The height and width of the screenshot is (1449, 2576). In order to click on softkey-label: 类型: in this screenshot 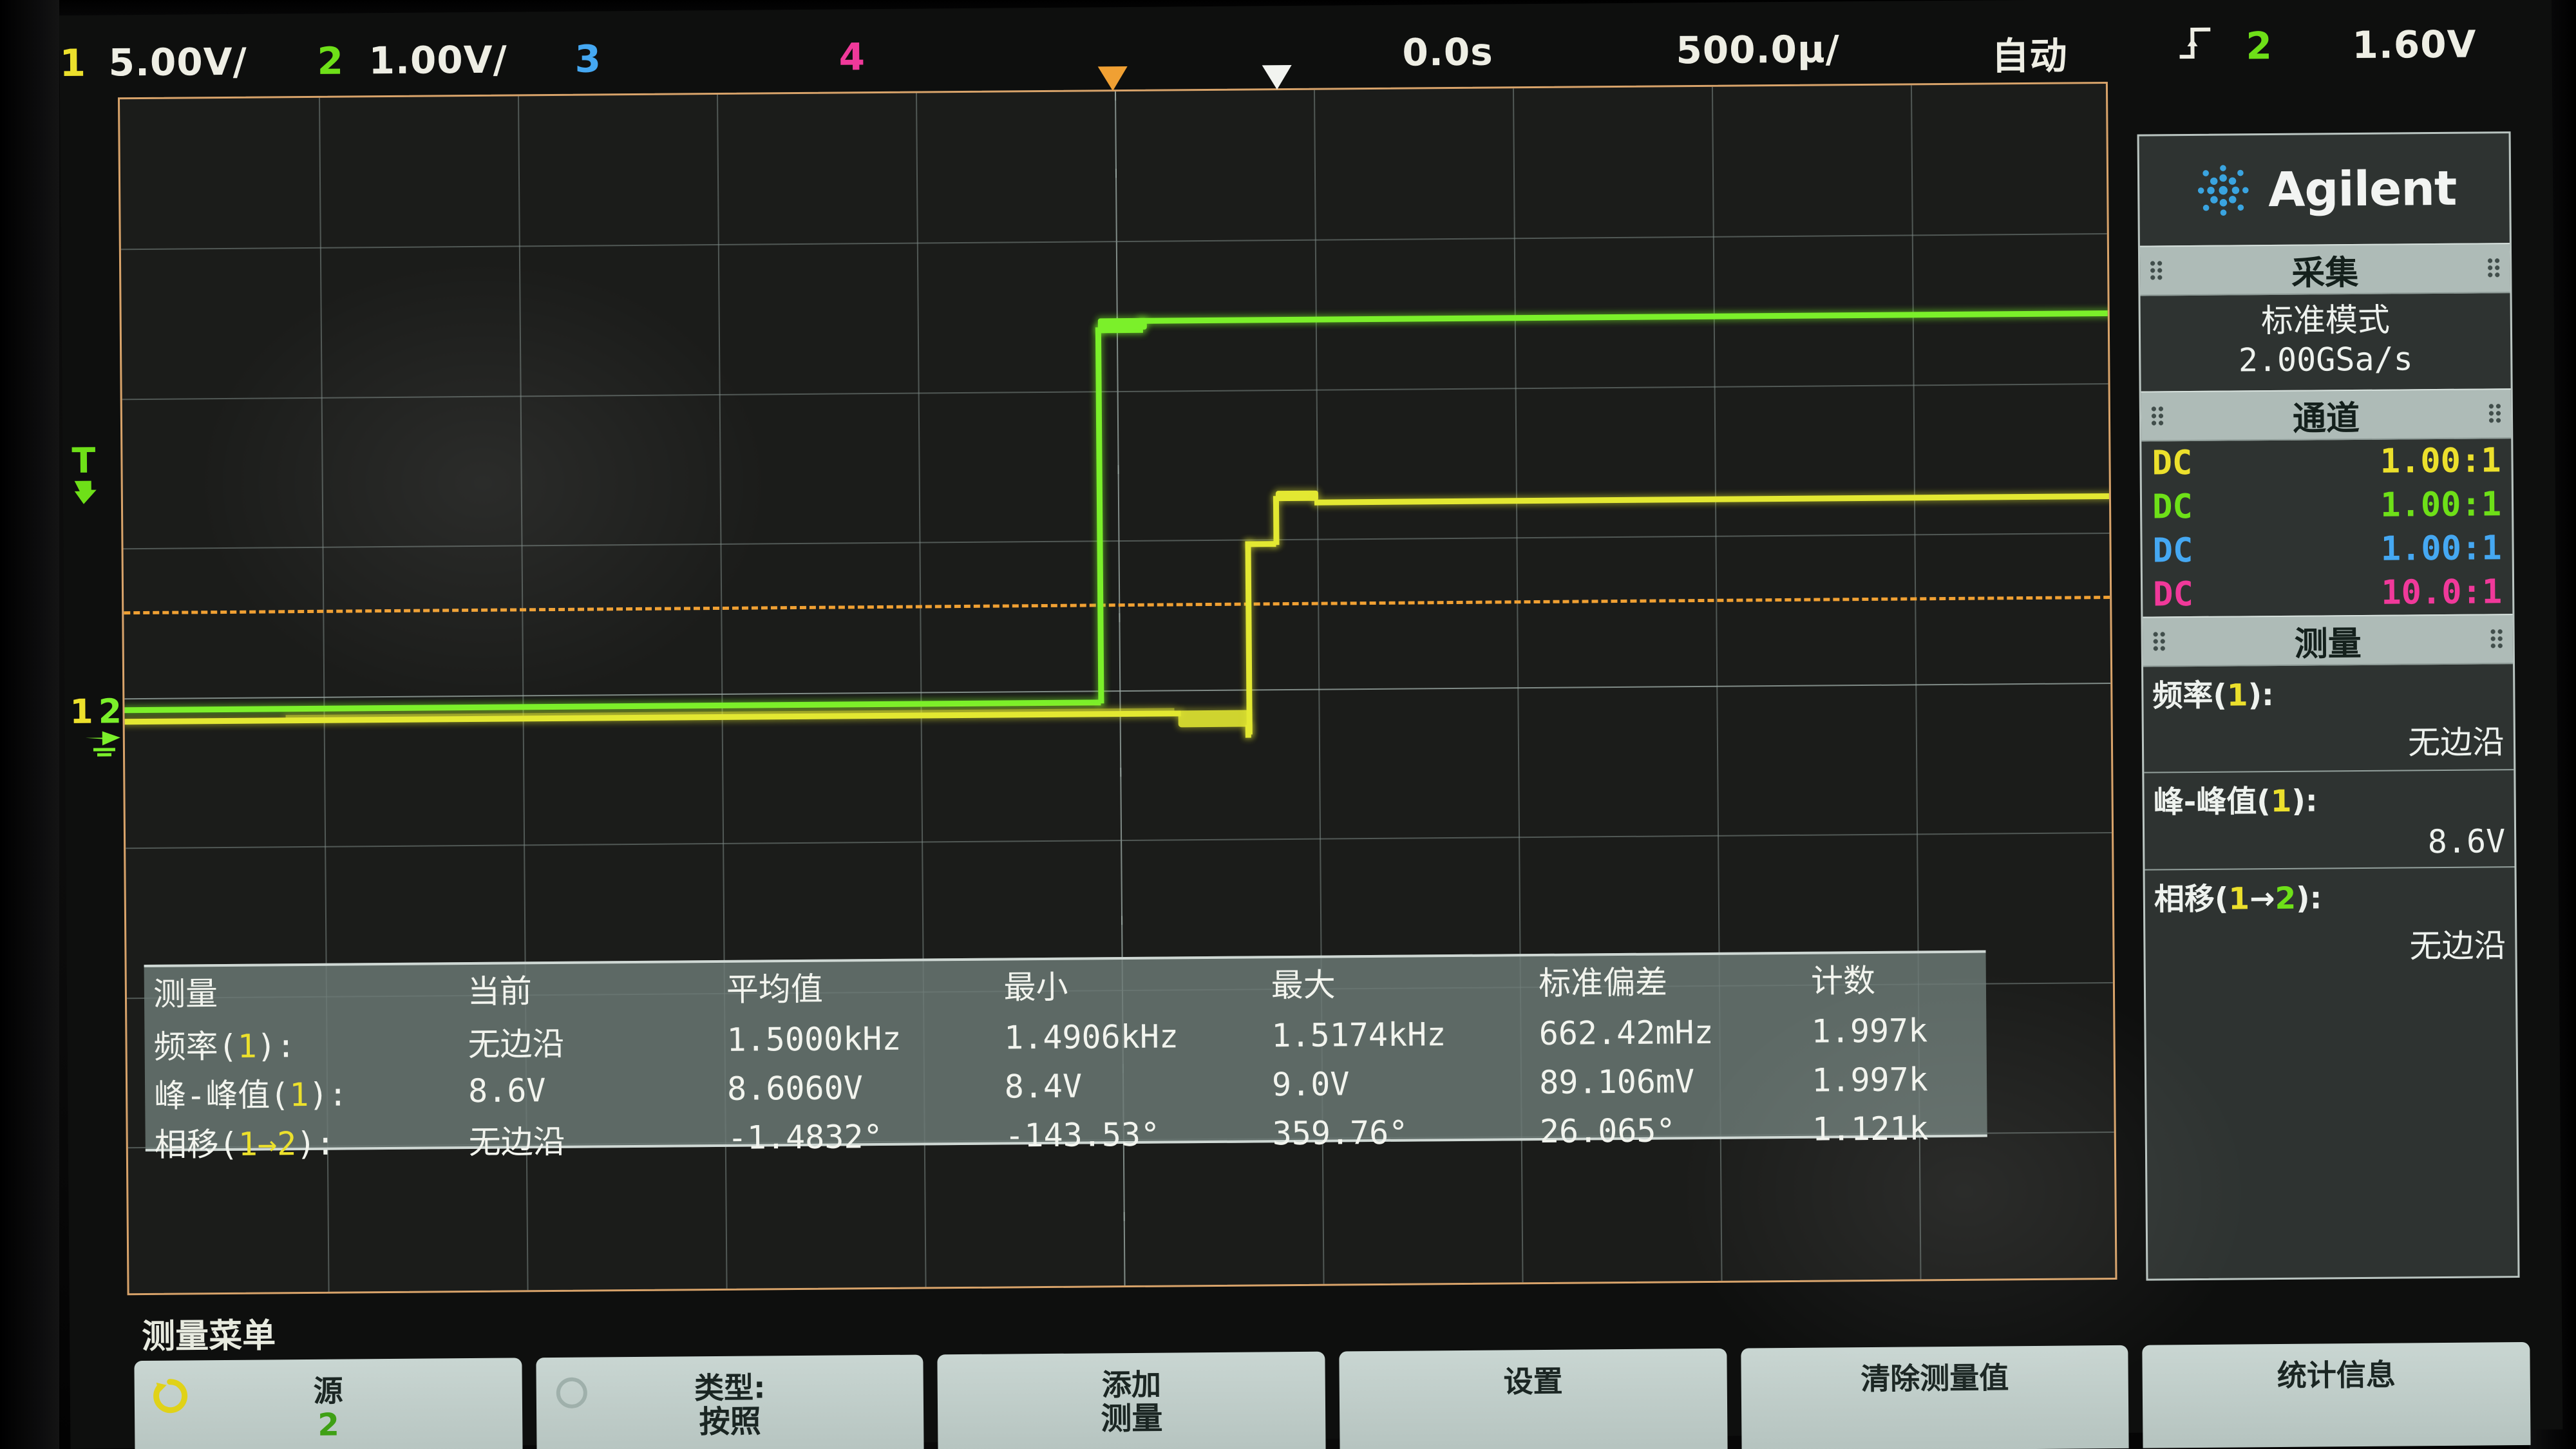, I will do `click(730, 1388)`.